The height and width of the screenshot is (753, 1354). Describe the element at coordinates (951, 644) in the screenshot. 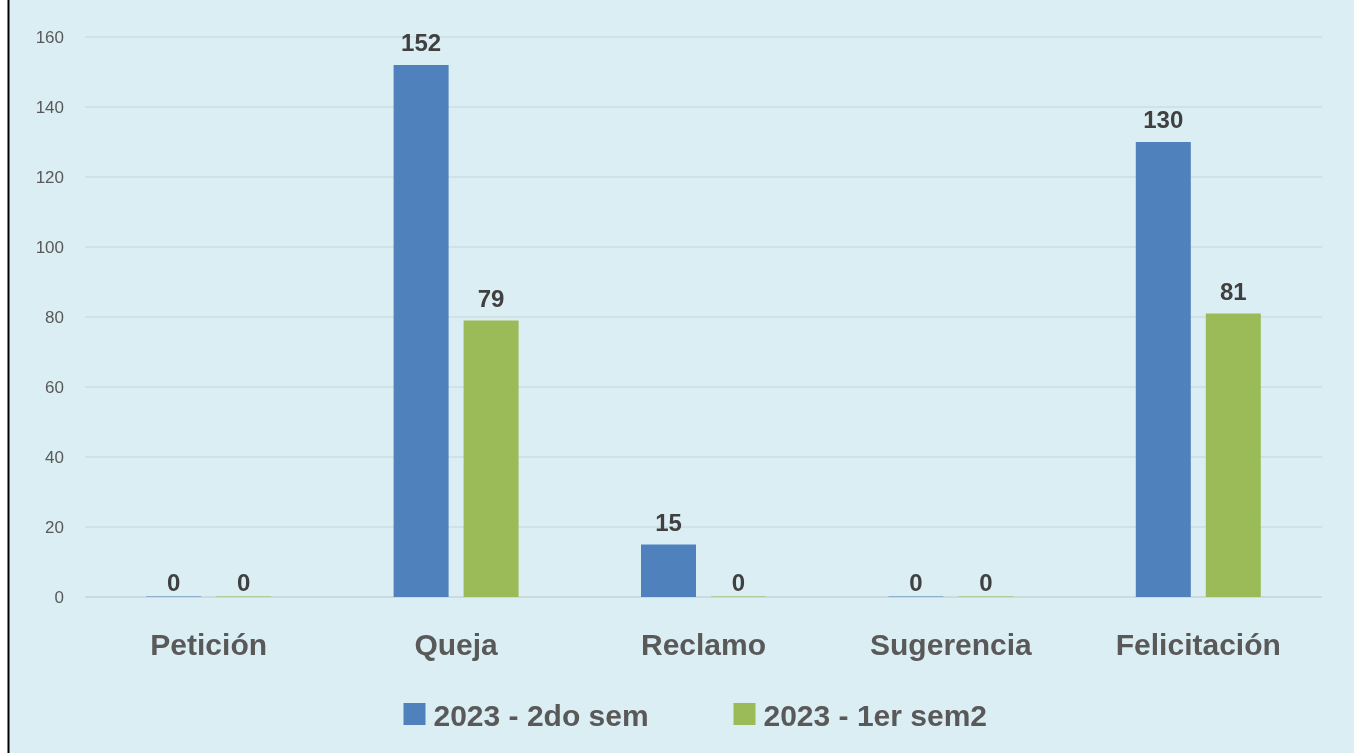

I see `x-tick-label: Sugerencia` at that location.